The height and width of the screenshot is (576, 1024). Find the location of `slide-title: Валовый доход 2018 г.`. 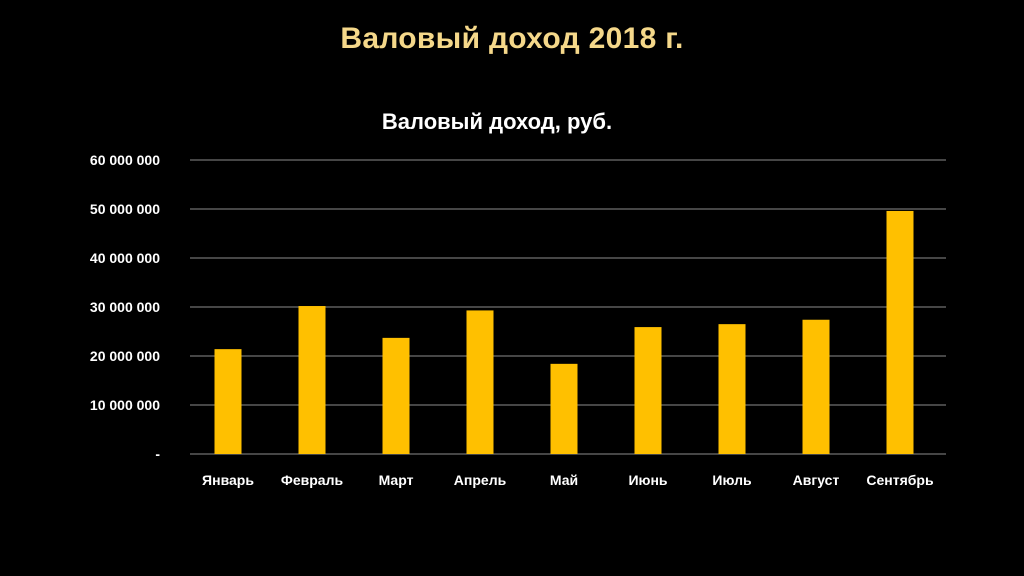

slide-title: Валовый доход 2018 г. is located at coordinates (512, 38).